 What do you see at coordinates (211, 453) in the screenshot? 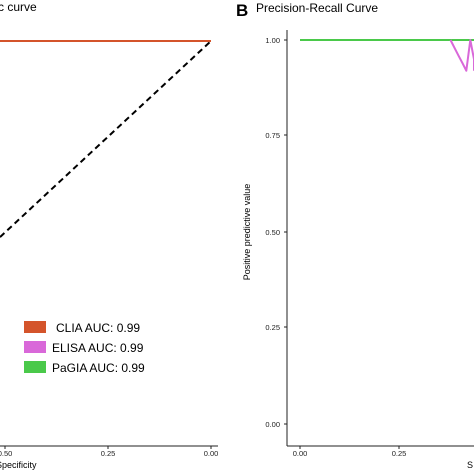
I see `roc-x-tick: 0.00` at bounding box center [211, 453].